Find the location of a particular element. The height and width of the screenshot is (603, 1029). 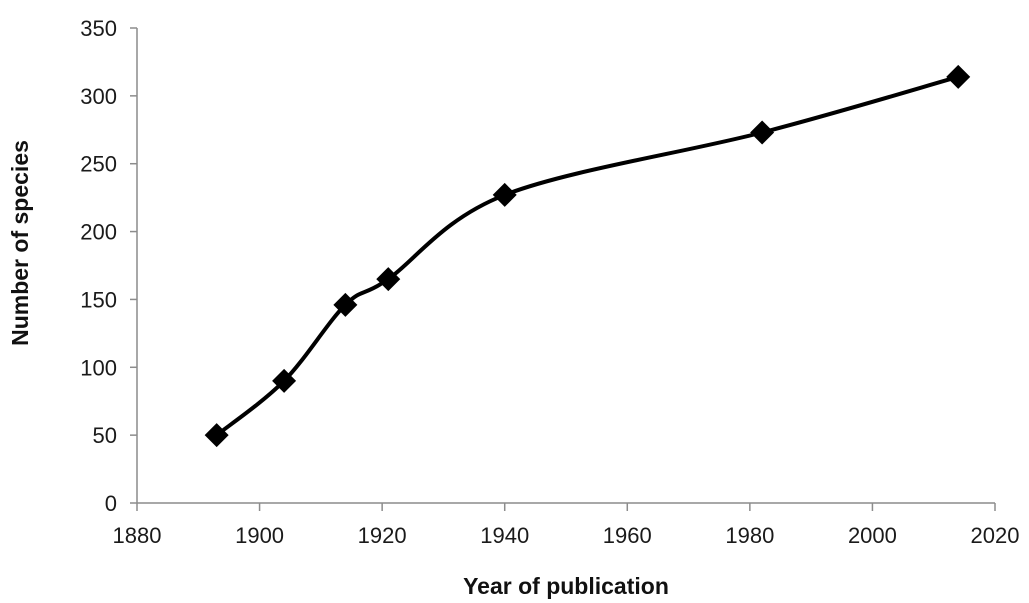

y-tick-label: 200 is located at coordinates (98, 232).